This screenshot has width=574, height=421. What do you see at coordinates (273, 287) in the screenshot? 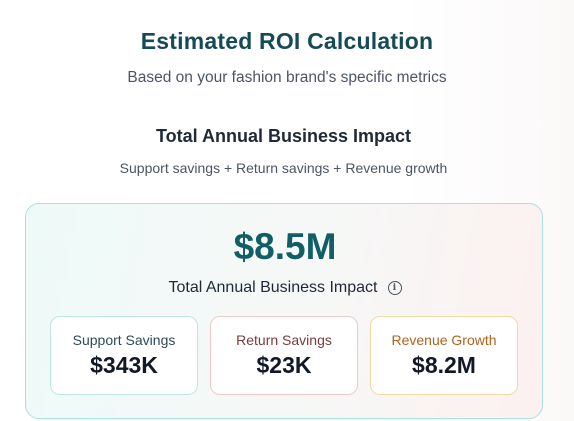
I see `total-impact-label: Total Annual Business Impact` at bounding box center [273, 287].